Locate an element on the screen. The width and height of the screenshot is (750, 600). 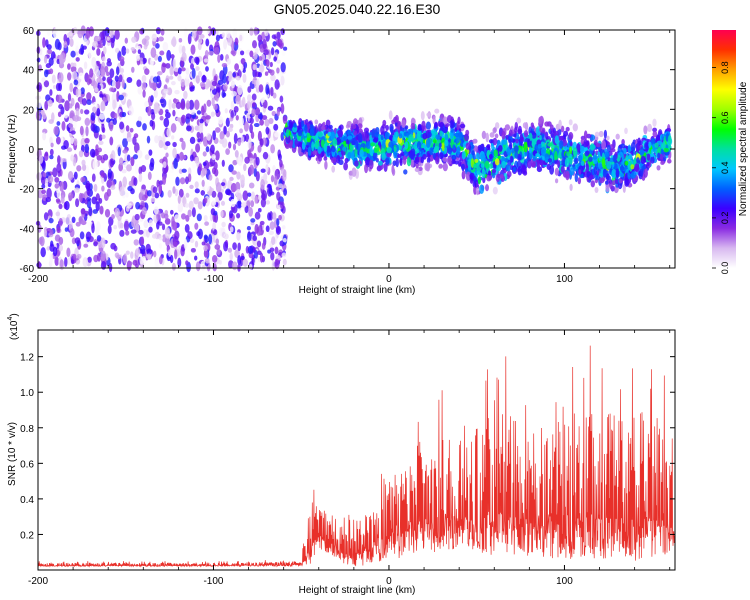
spectrogram-y-tick-label: 60 is located at coordinates (29, 31).